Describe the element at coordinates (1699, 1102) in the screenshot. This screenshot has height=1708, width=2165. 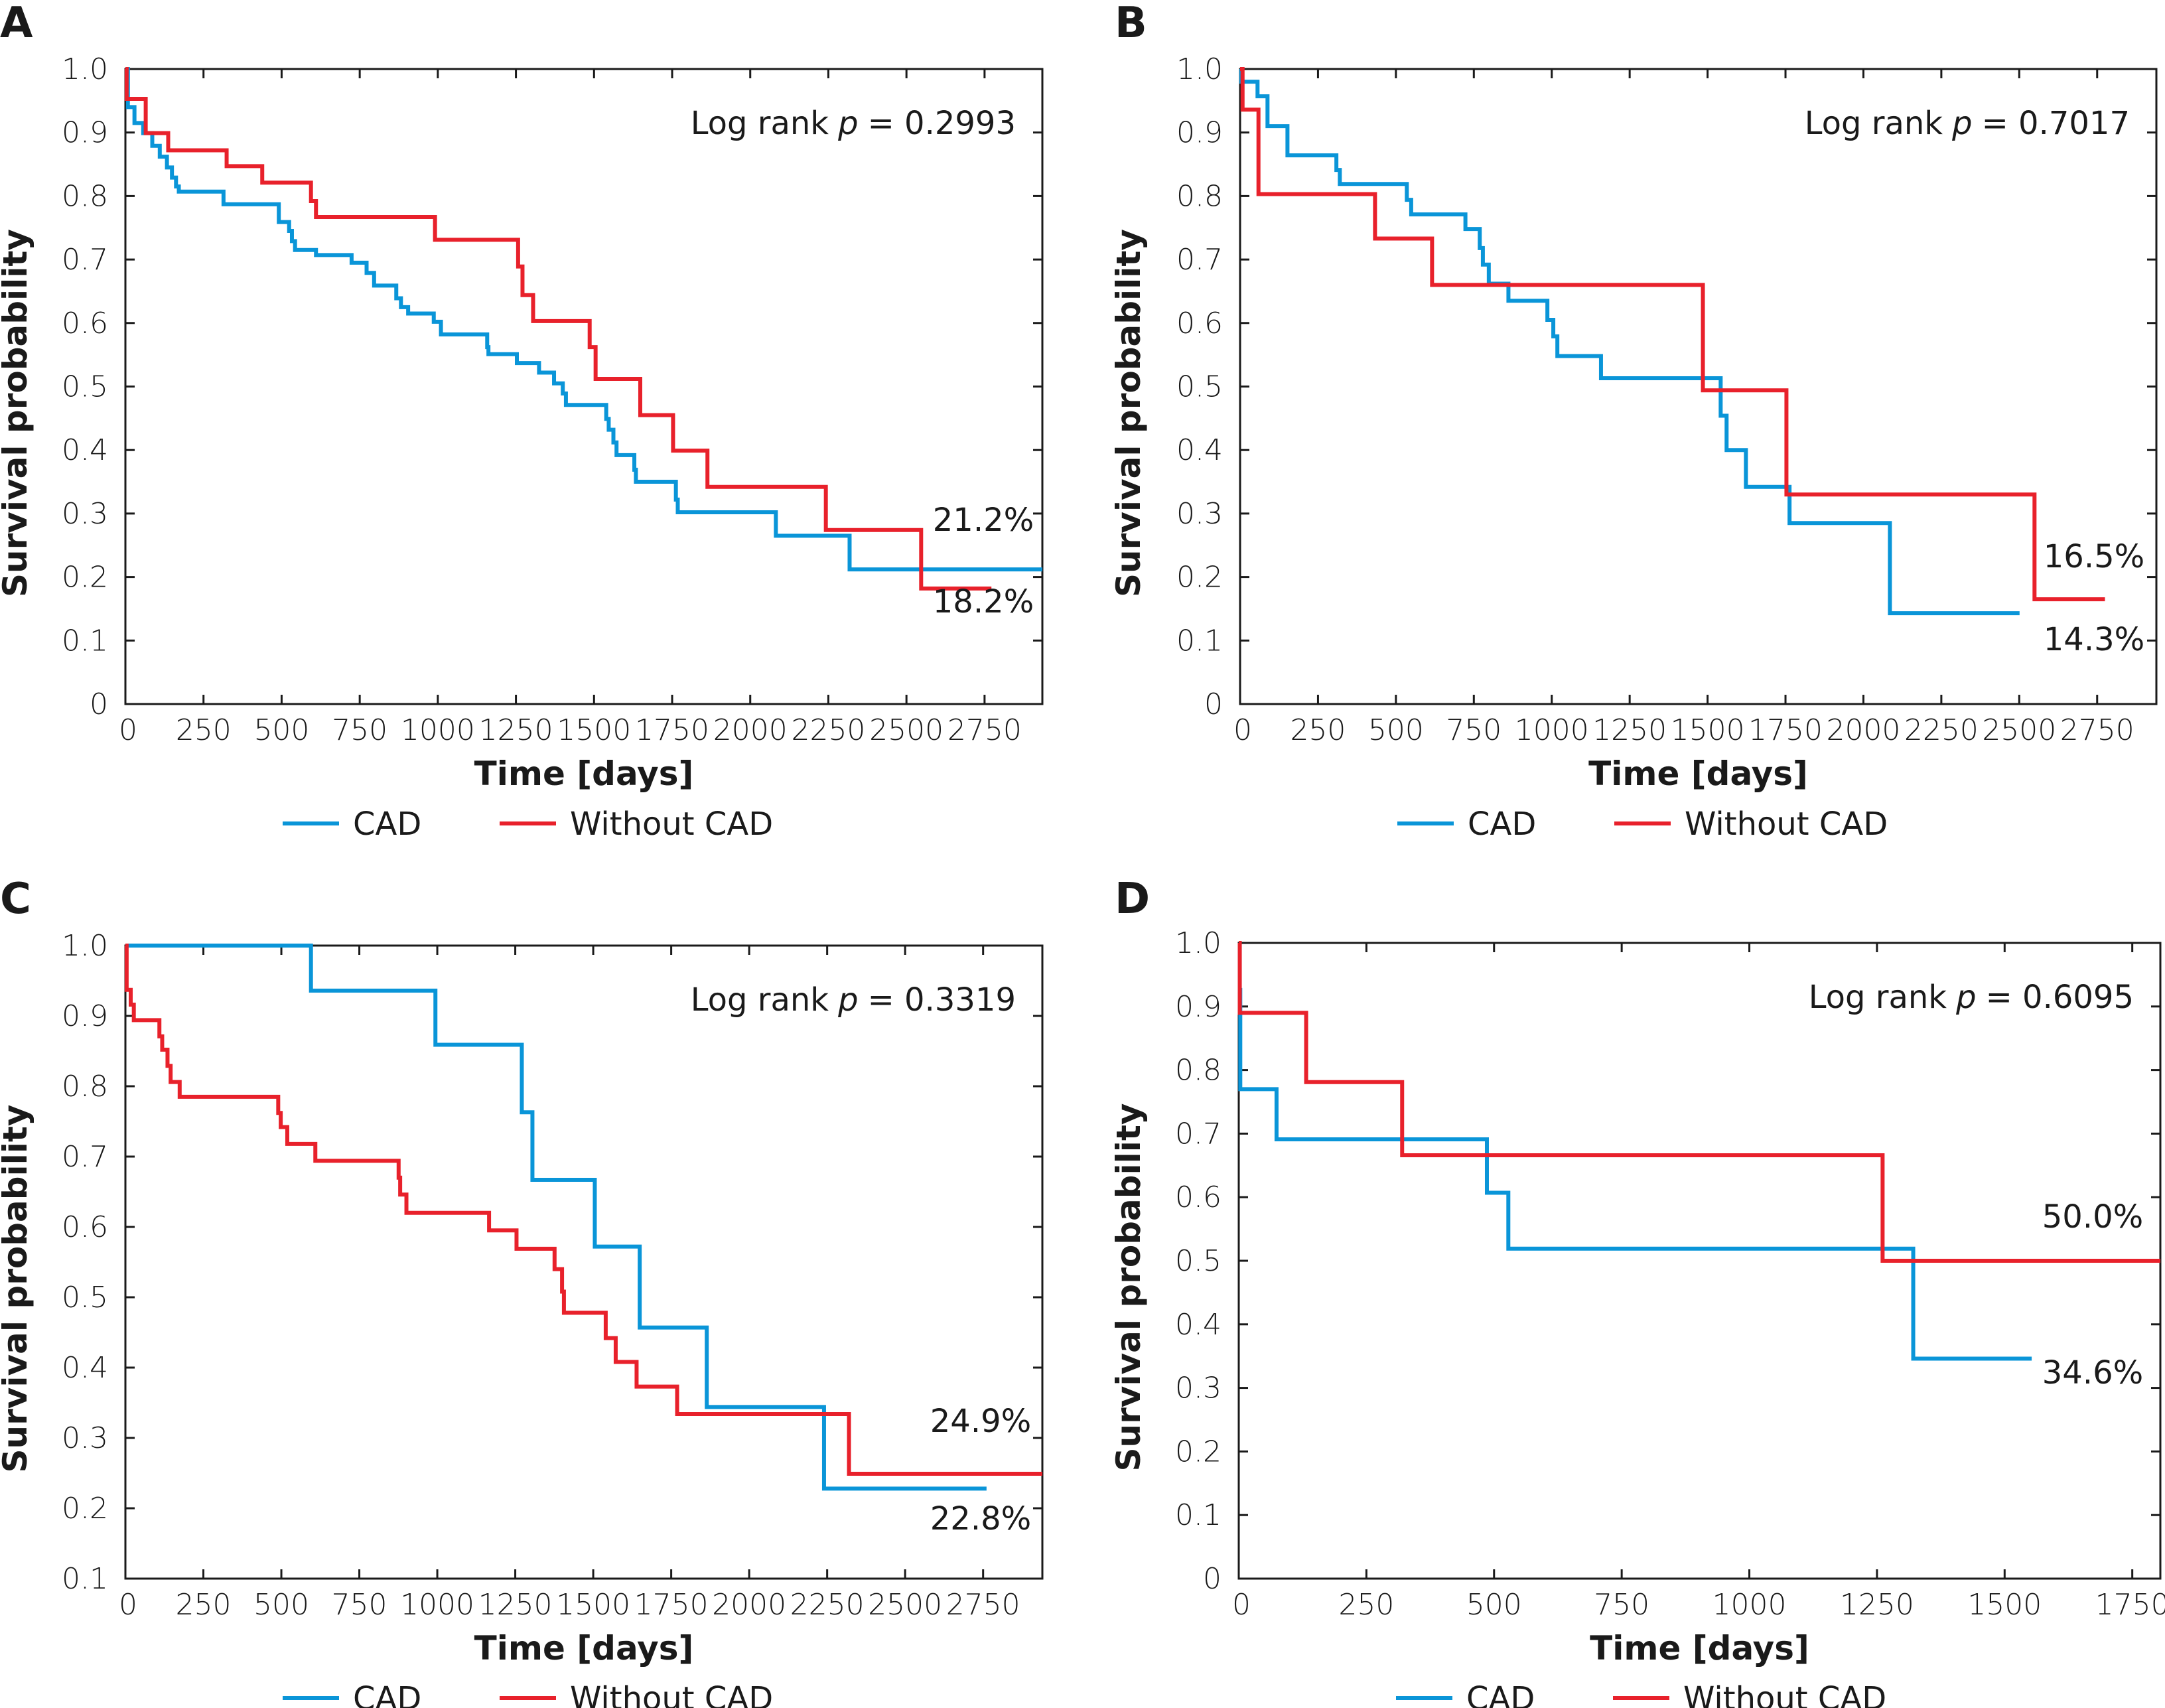
I see `series-line-without-cad` at that location.